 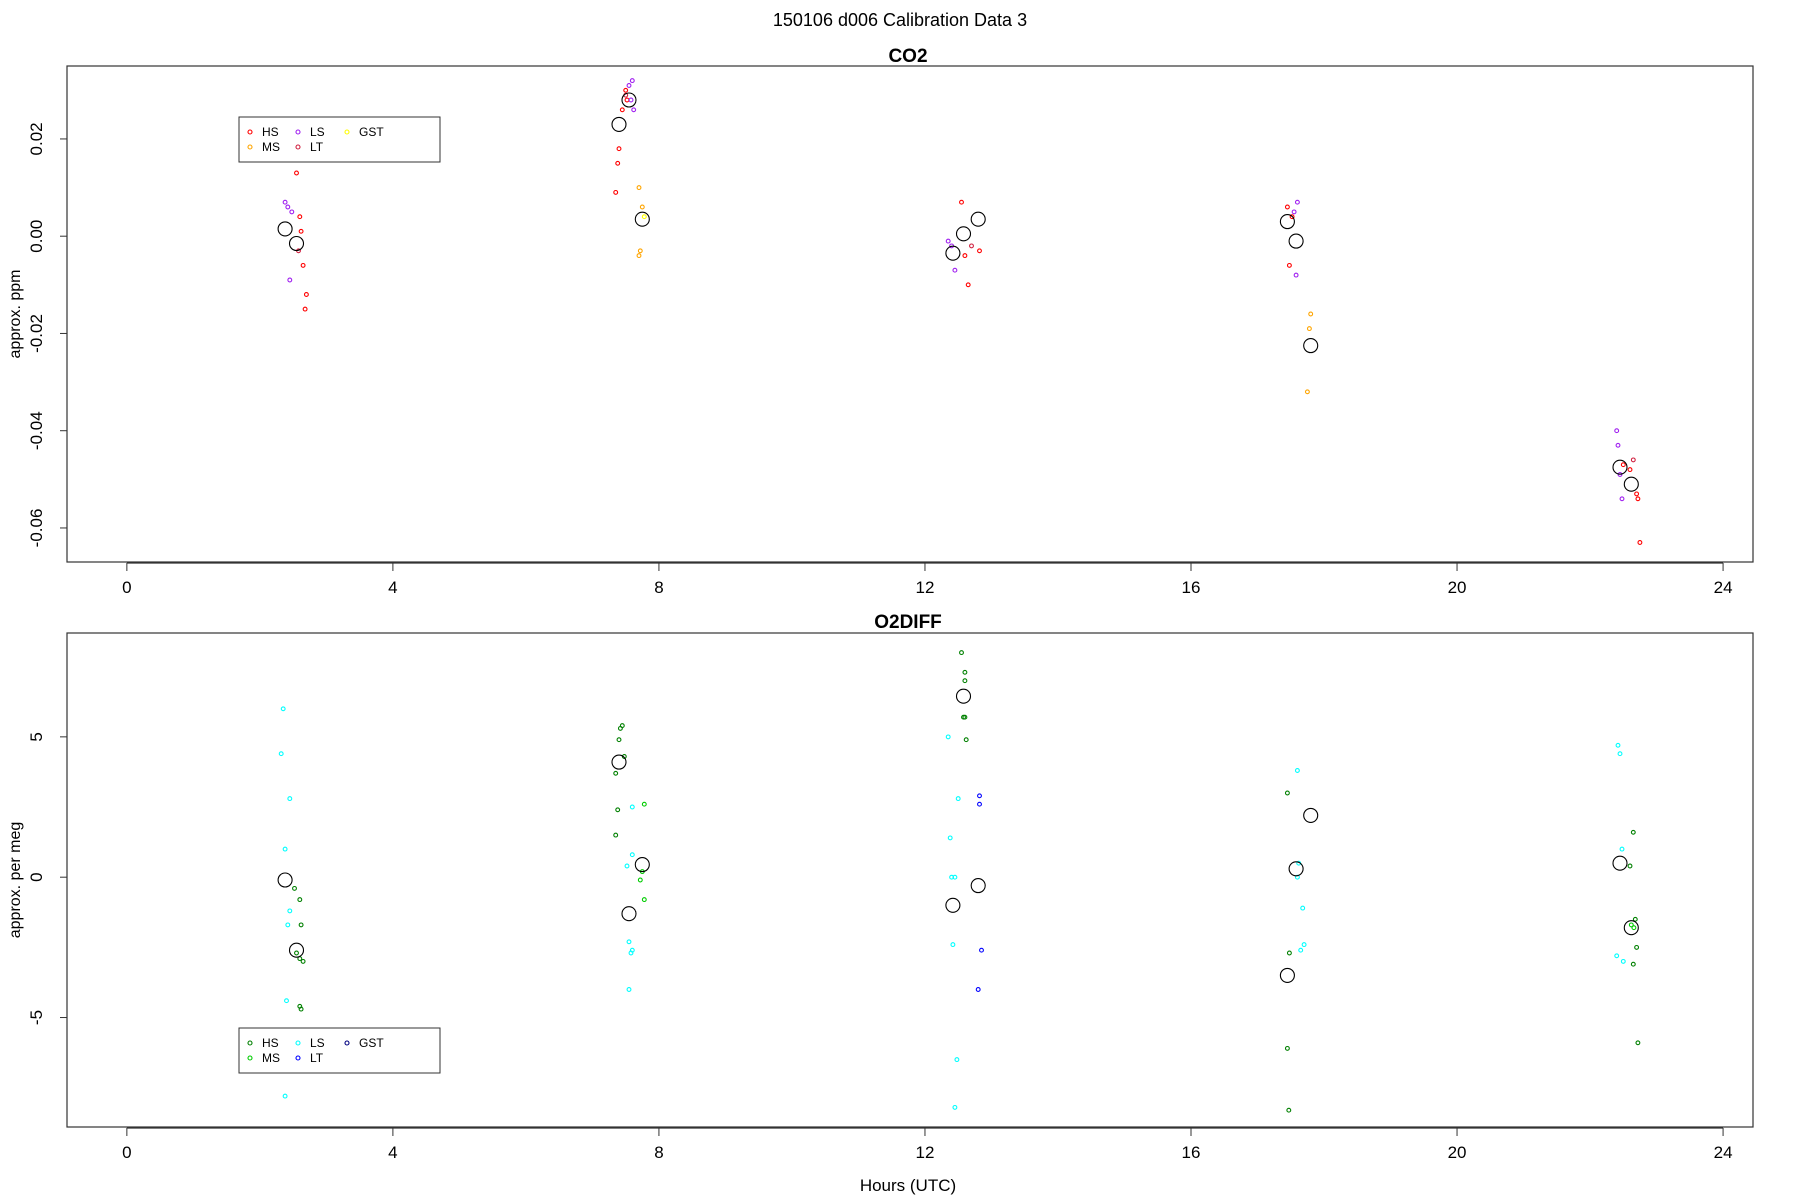 What do you see at coordinates (36, 138) in the screenshot?
I see `y-tick-label: 0.02` at bounding box center [36, 138].